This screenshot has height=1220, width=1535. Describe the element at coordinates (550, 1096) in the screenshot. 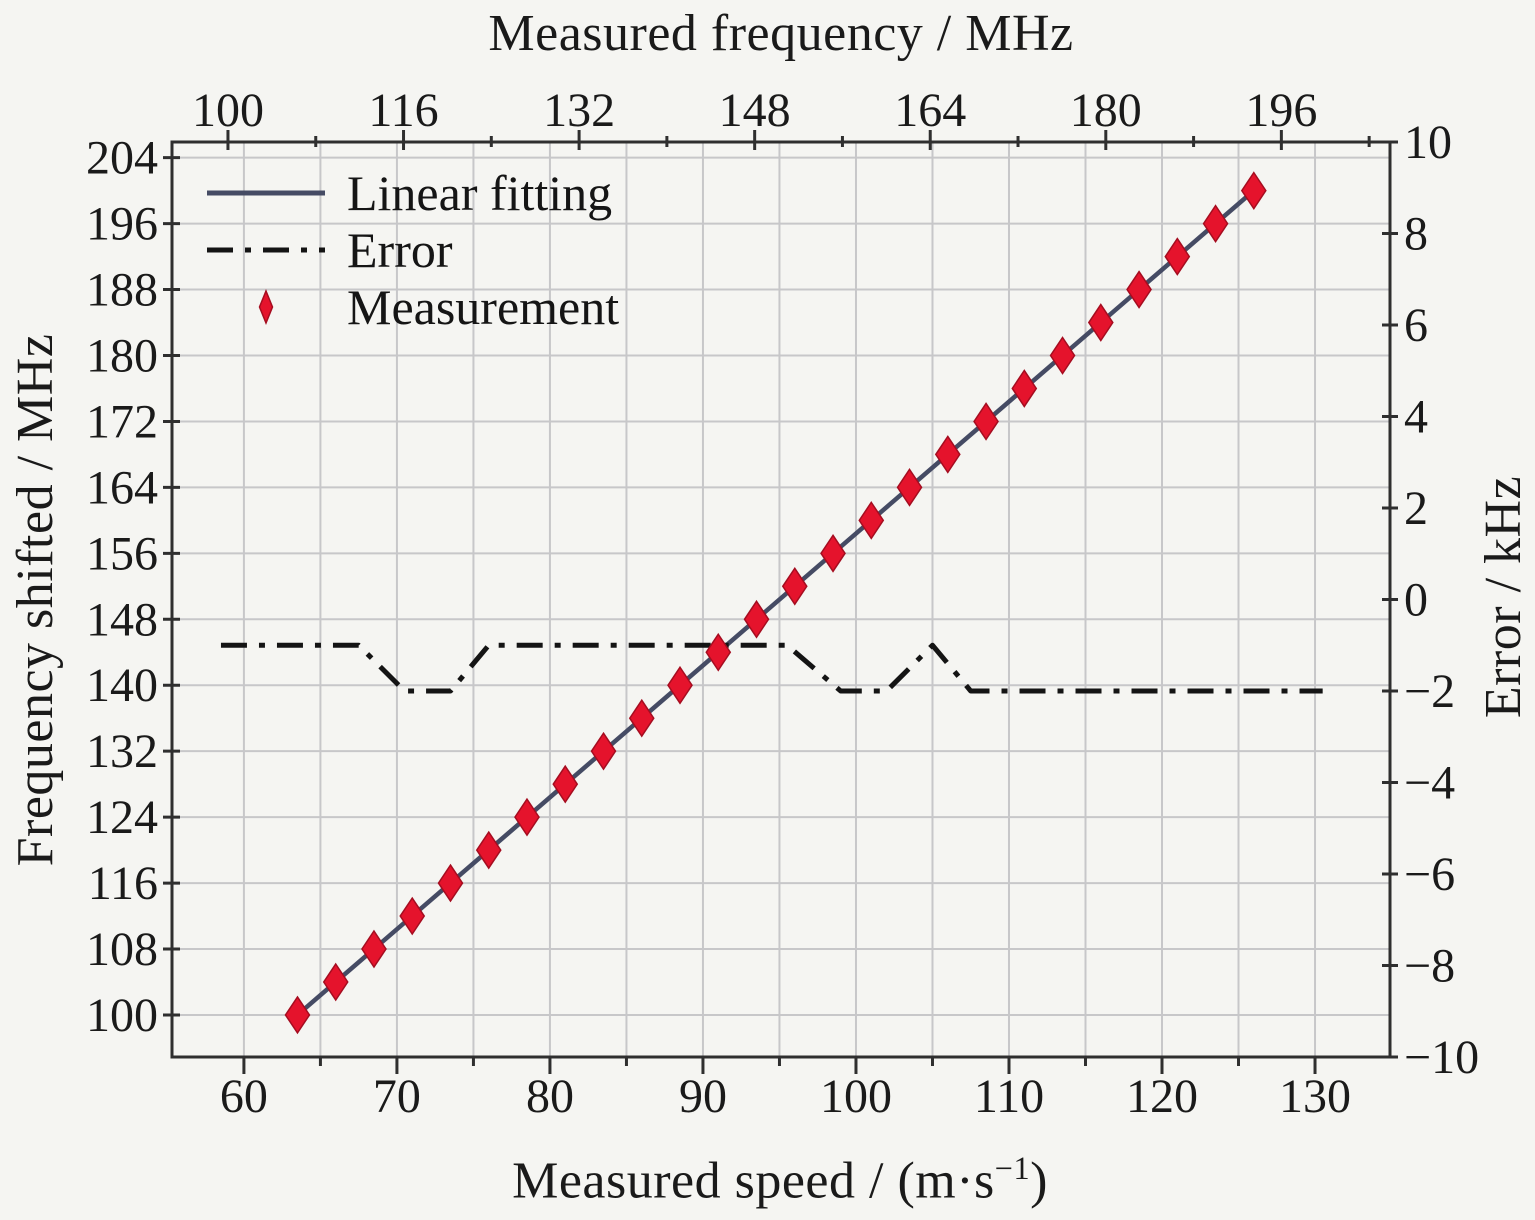

I see `svg-text: 80` at that location.